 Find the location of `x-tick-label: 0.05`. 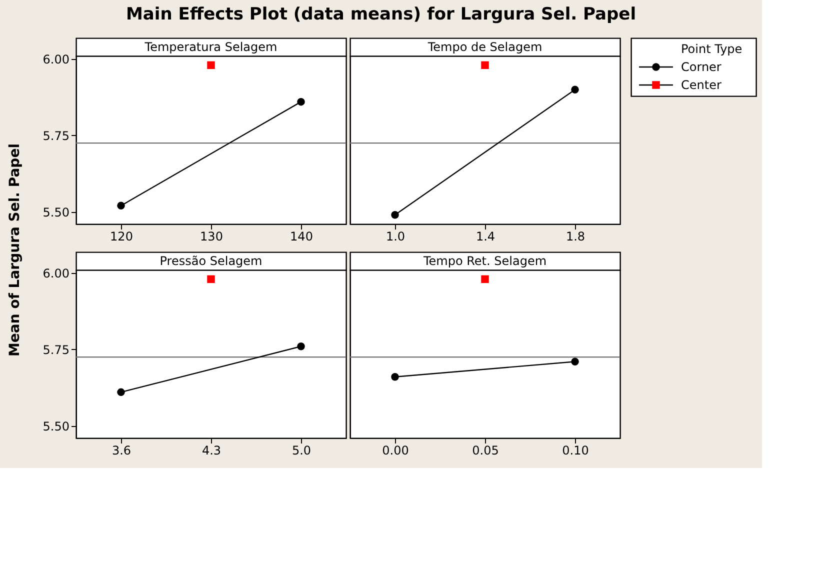

x-tick-label: 0.05 is located at coordinates (485, 451).